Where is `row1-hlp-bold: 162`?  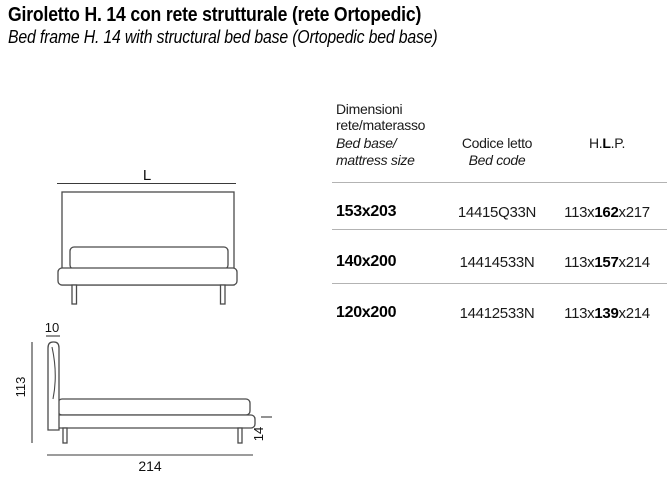 row1-hlp-bold: 162 is located at coordinates (606, 212).